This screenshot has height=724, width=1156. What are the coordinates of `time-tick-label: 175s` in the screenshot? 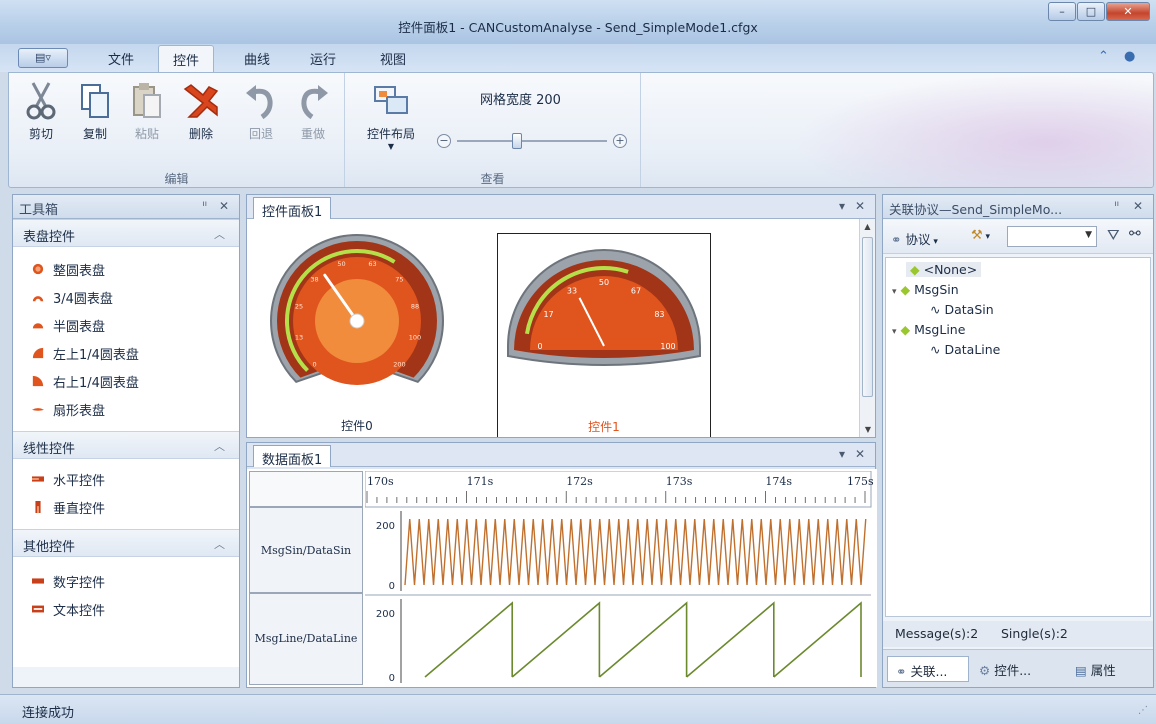 It's located at (860, 481).